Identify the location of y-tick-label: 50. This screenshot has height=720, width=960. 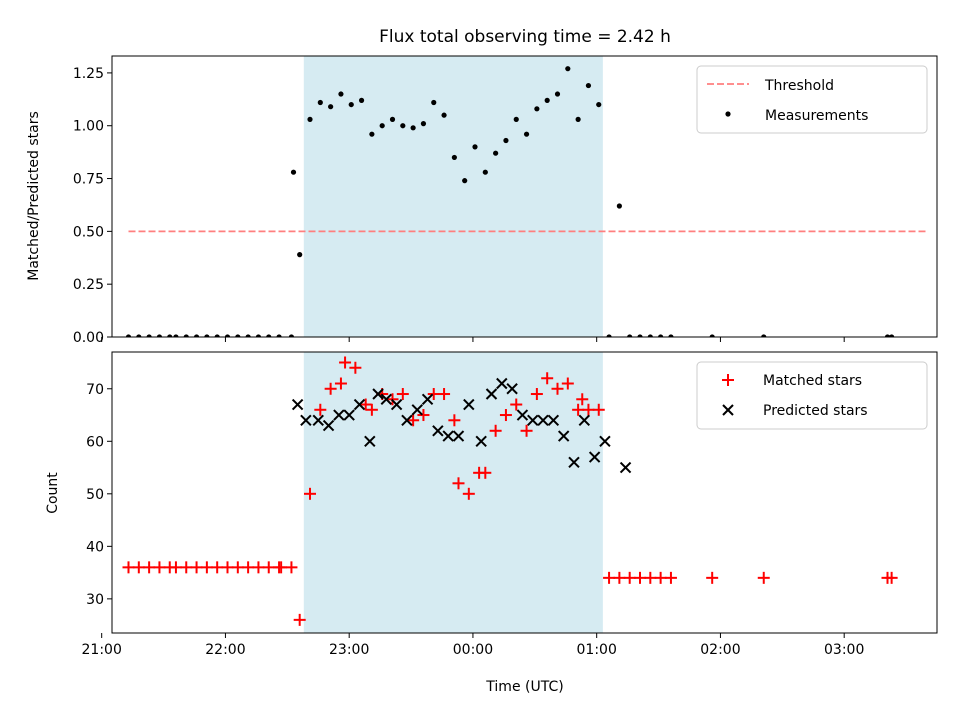
(95, 495).